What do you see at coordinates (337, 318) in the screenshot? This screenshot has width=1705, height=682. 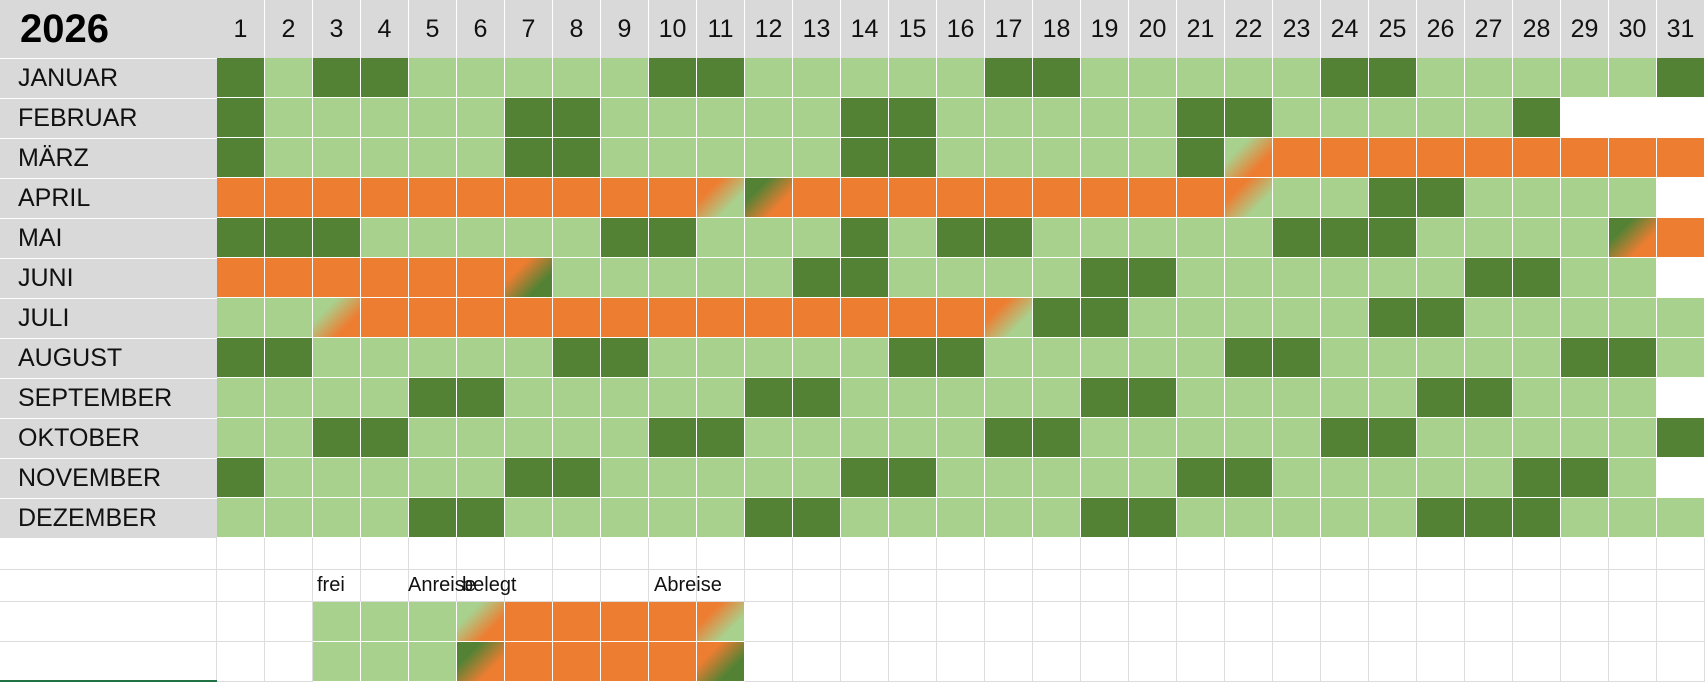 I see `day-cell-anreise` at bounding box center [337, 318].